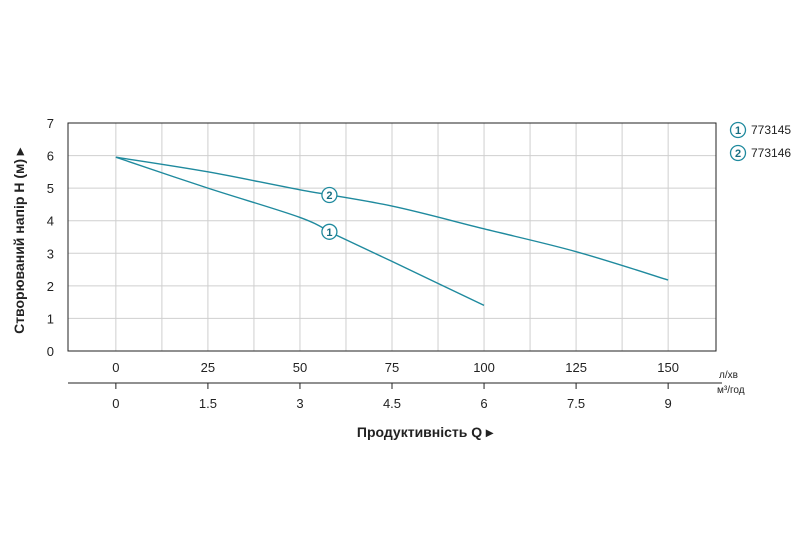  Describe the element at coordinates (50, 188) in the screenshot. I see `y-tick-label: 5` at that location.